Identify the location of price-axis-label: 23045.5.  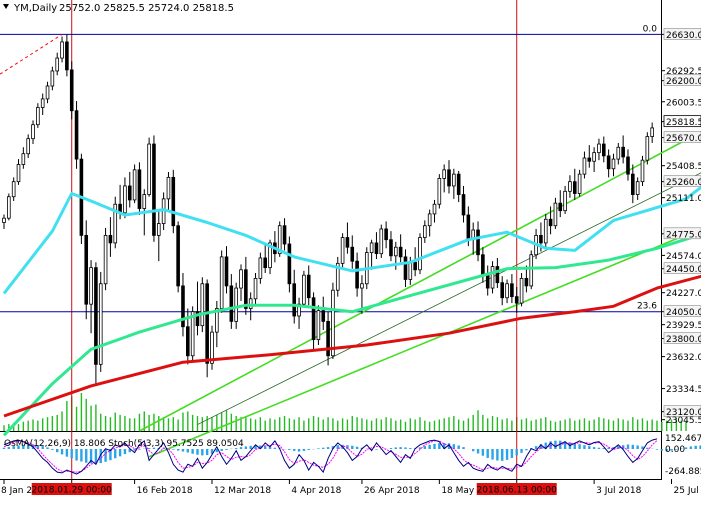
(681, 421).